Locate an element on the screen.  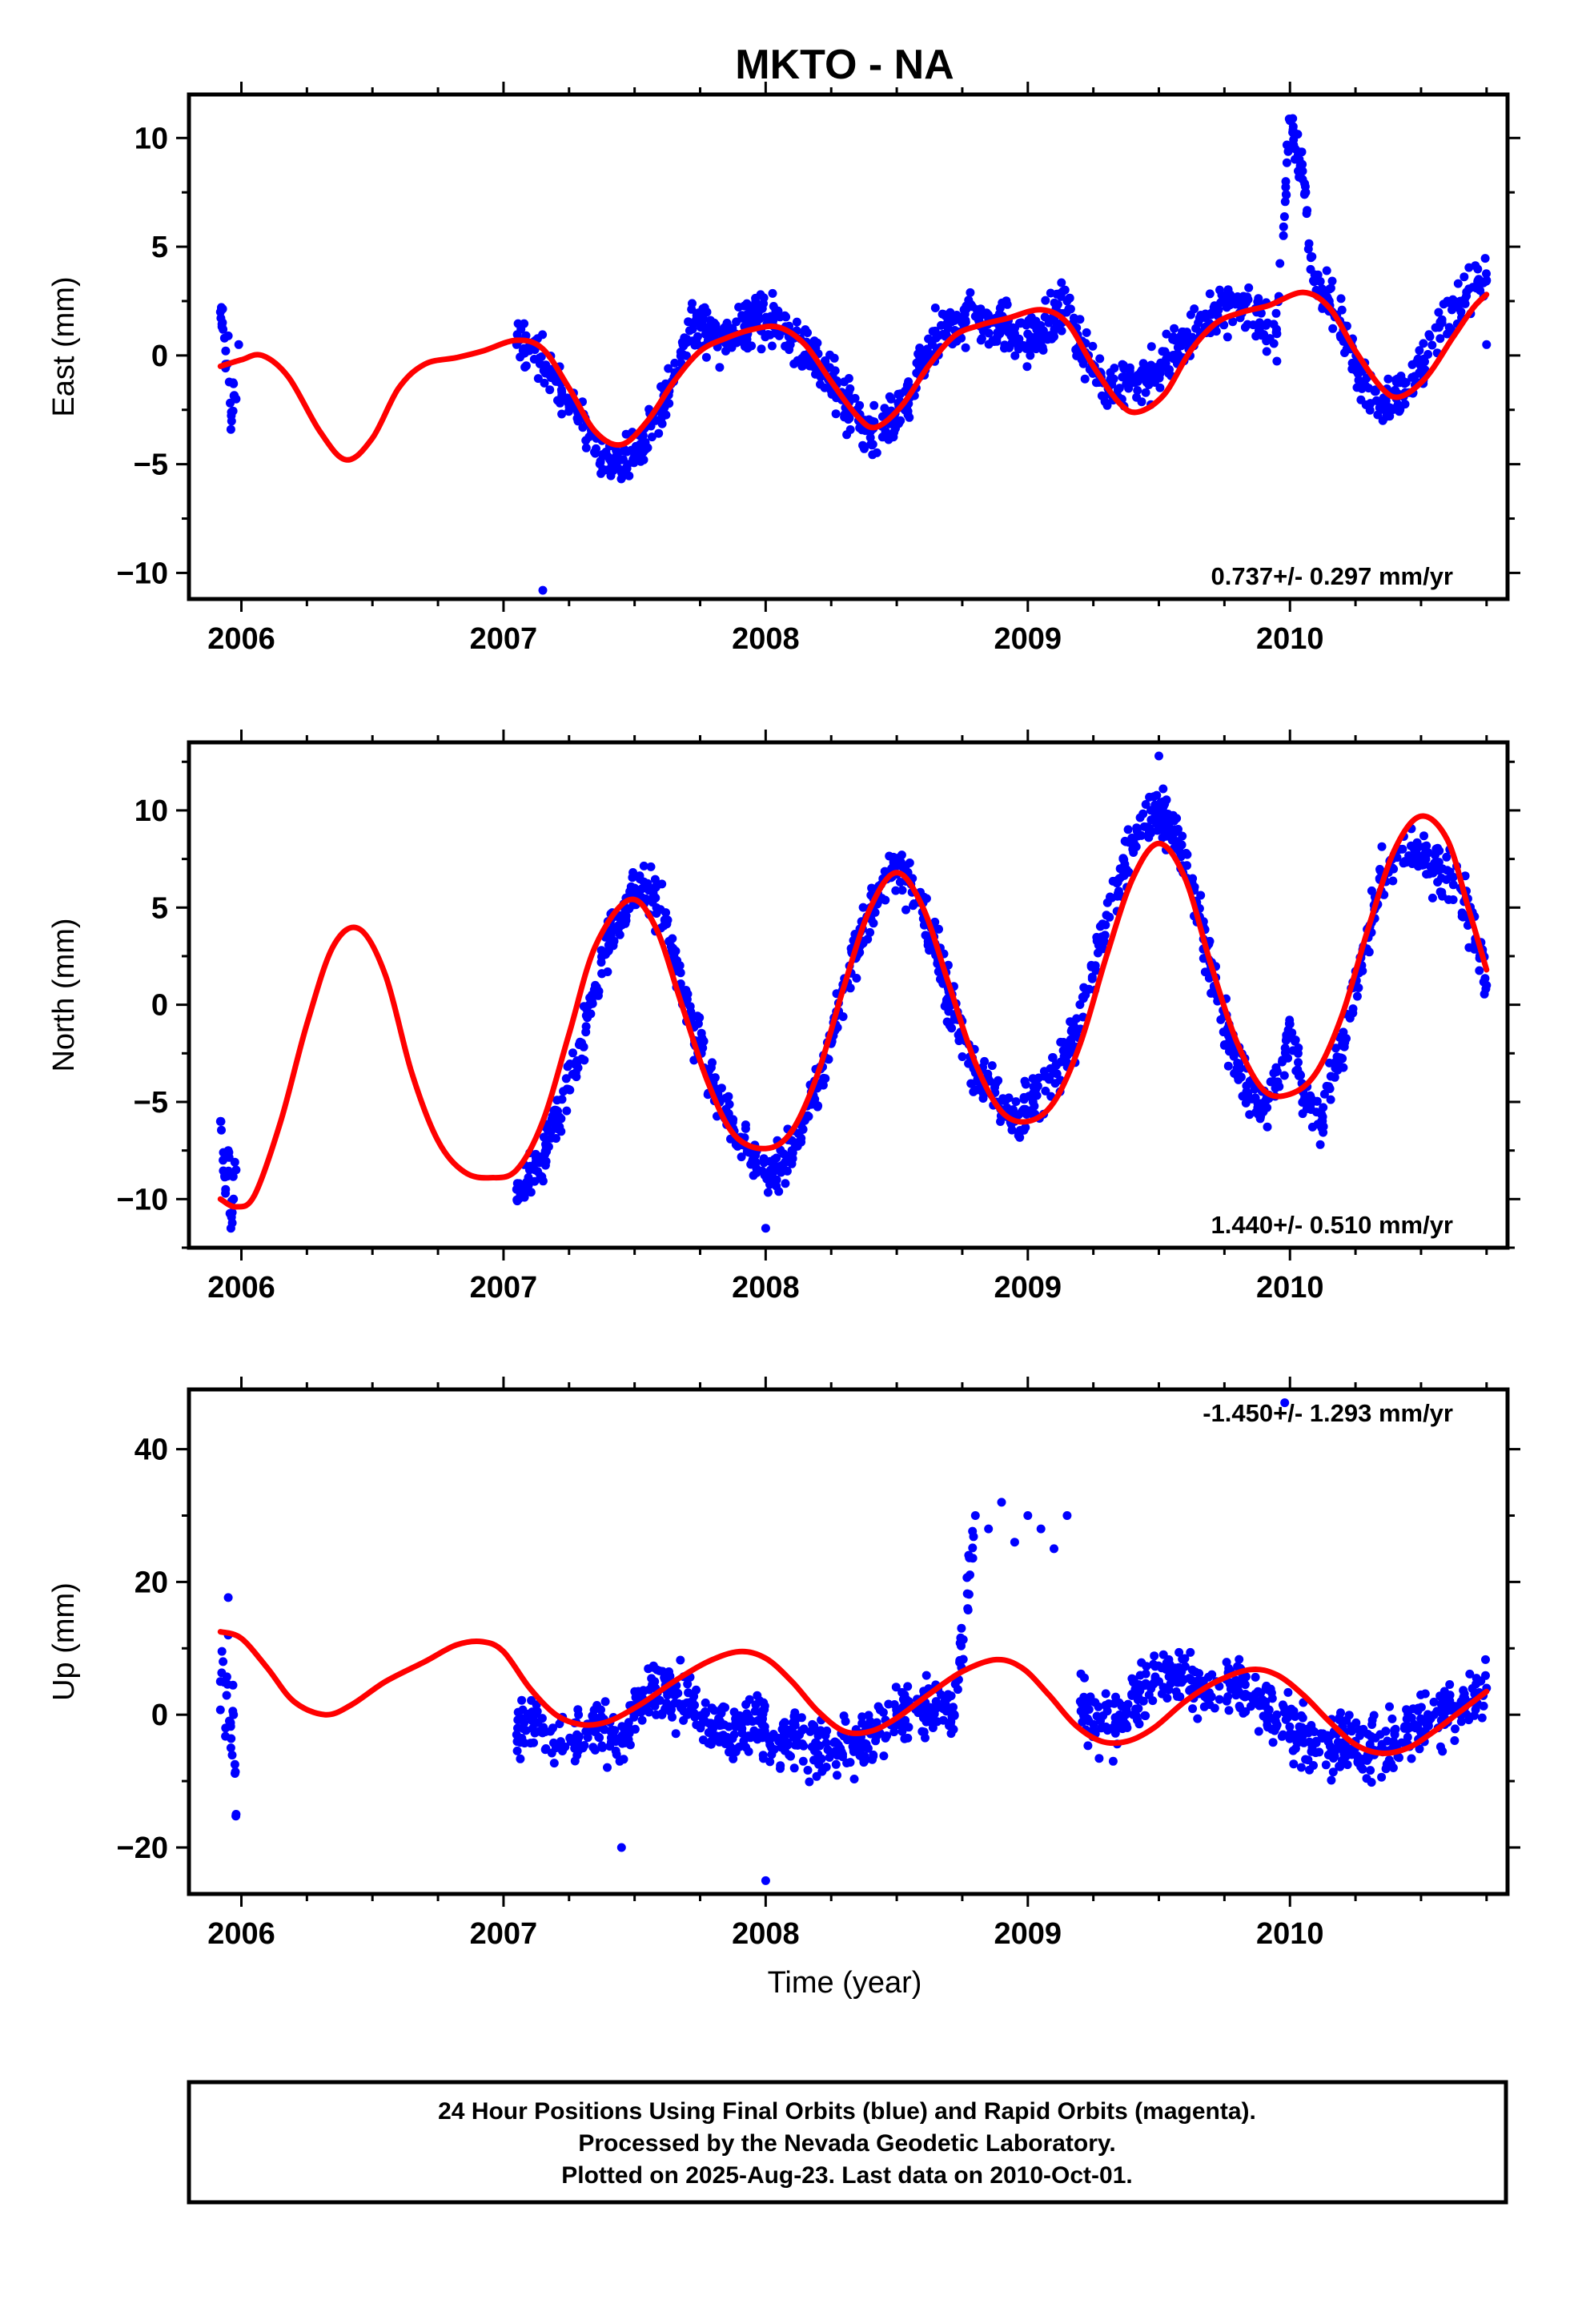
model-line is located at coordinates (853, 376).